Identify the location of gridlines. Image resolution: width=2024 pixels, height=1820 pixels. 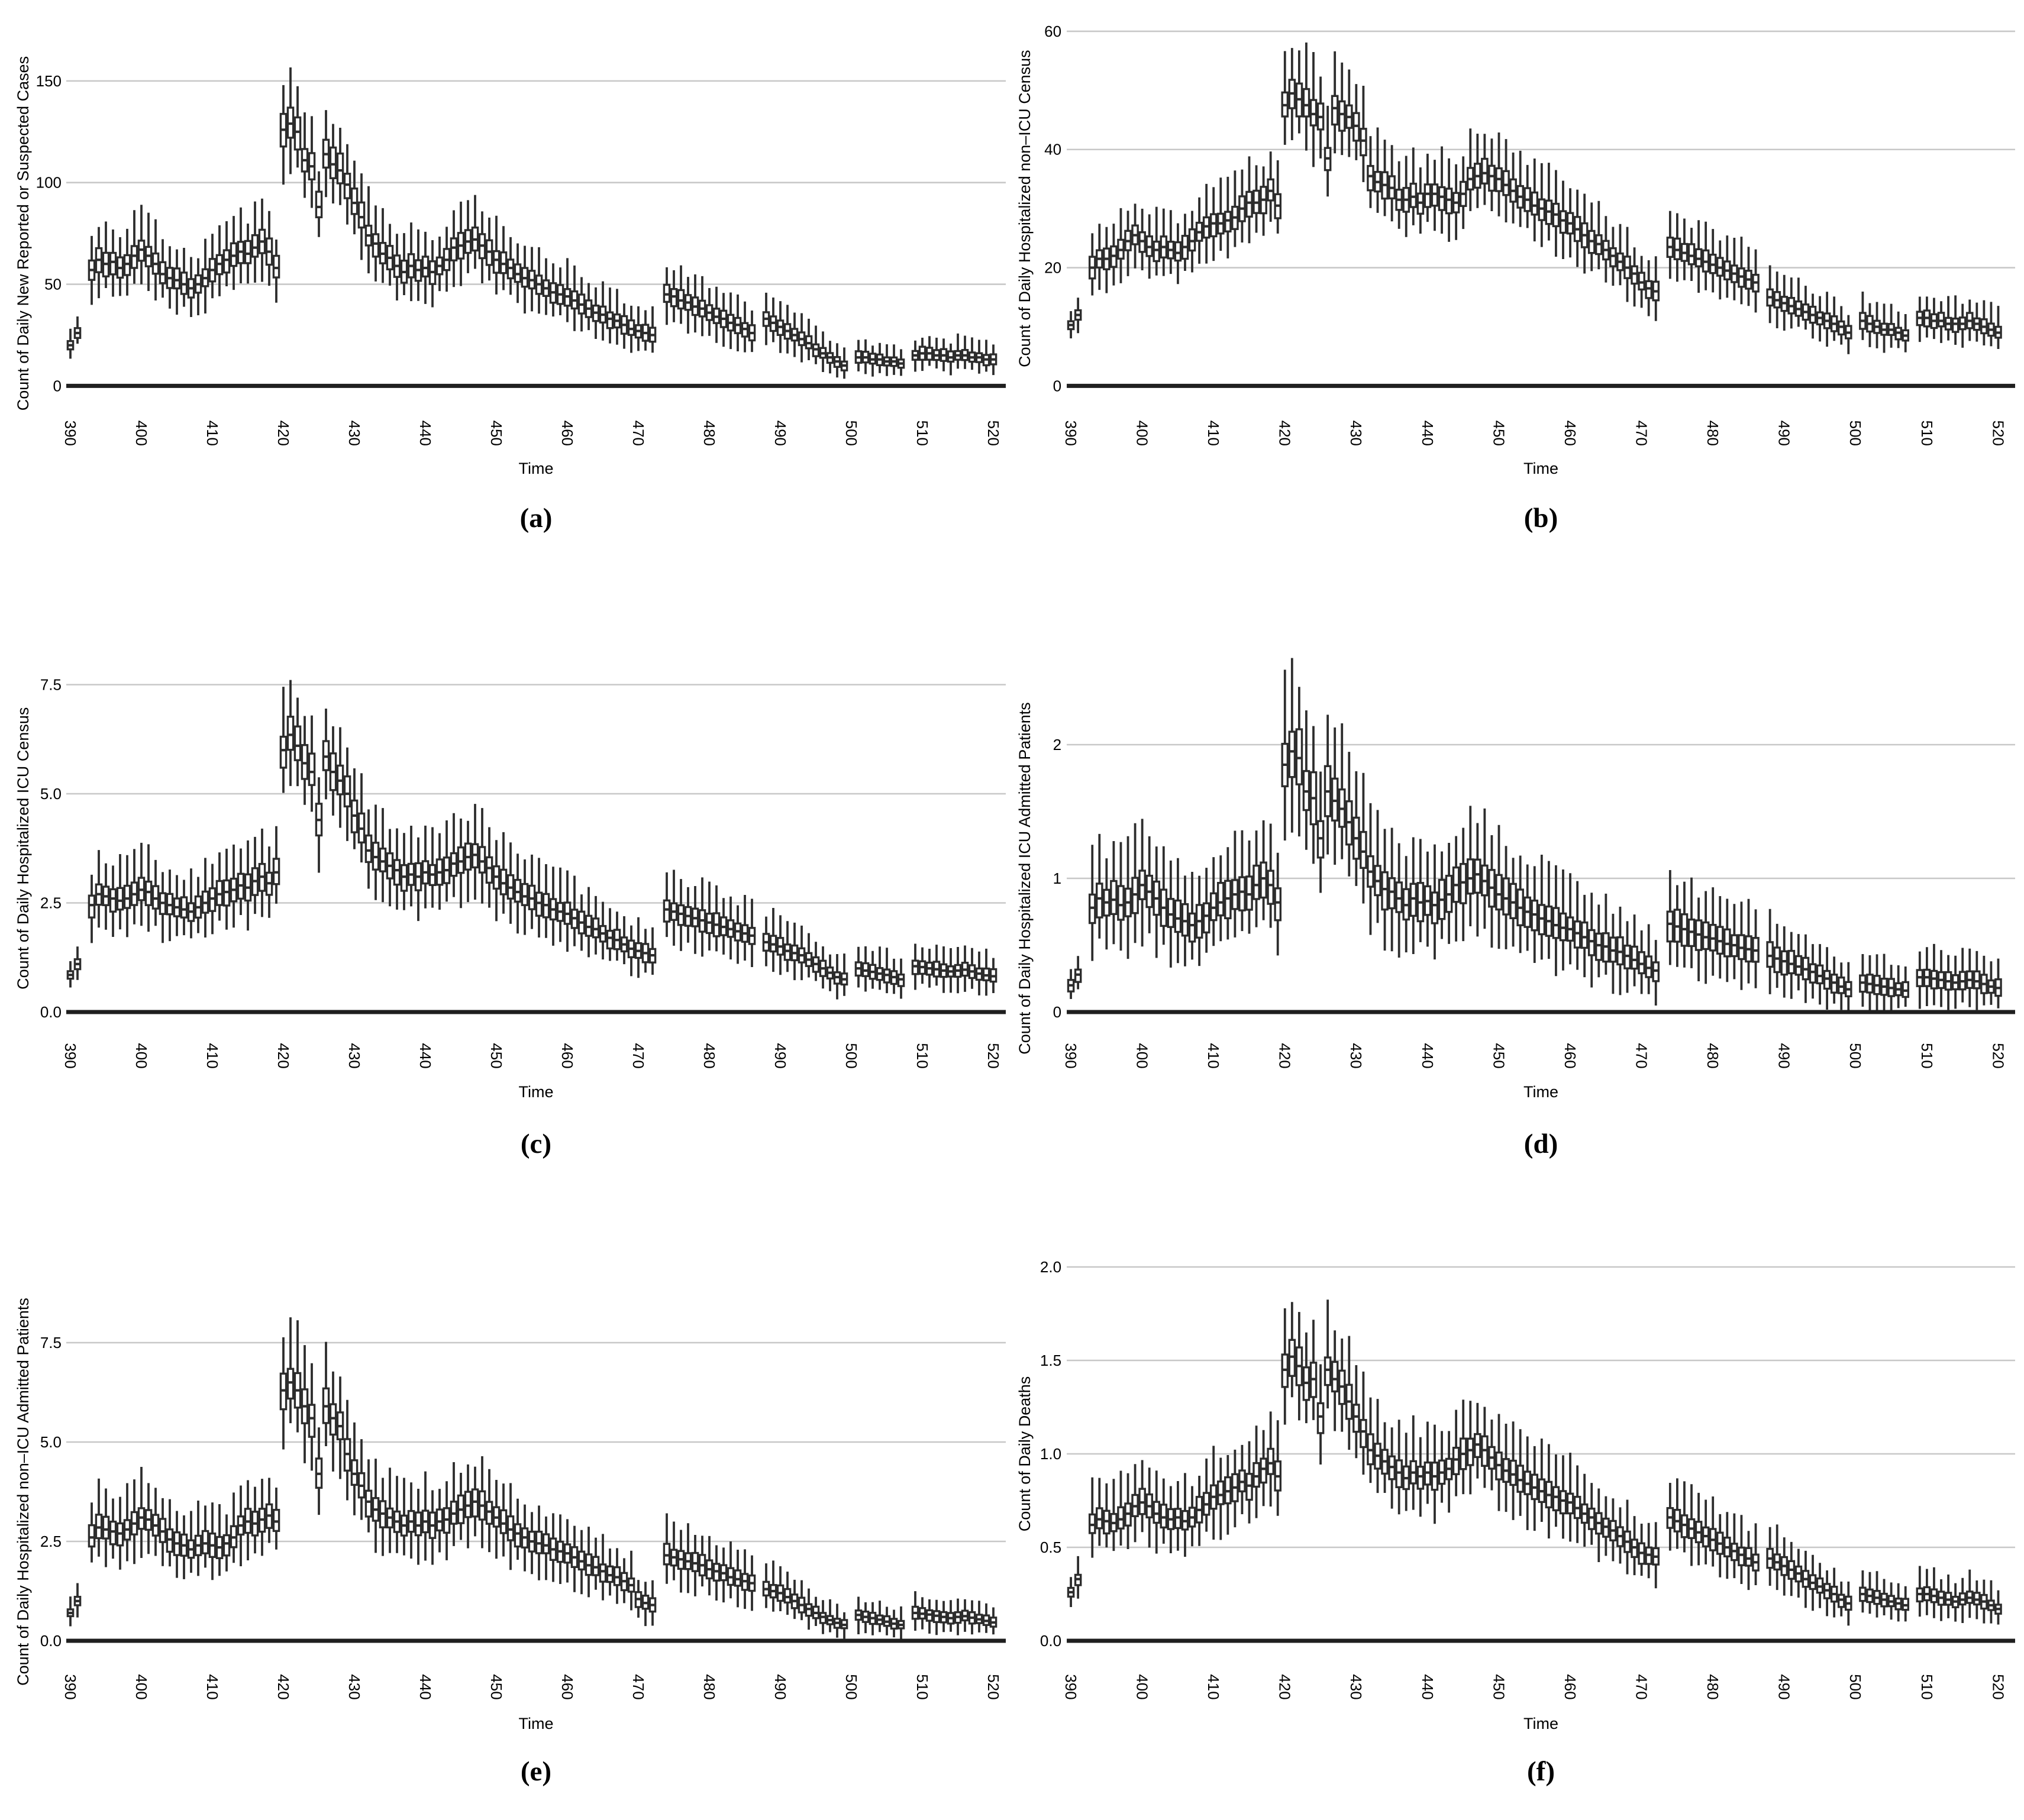
(1541, 149).